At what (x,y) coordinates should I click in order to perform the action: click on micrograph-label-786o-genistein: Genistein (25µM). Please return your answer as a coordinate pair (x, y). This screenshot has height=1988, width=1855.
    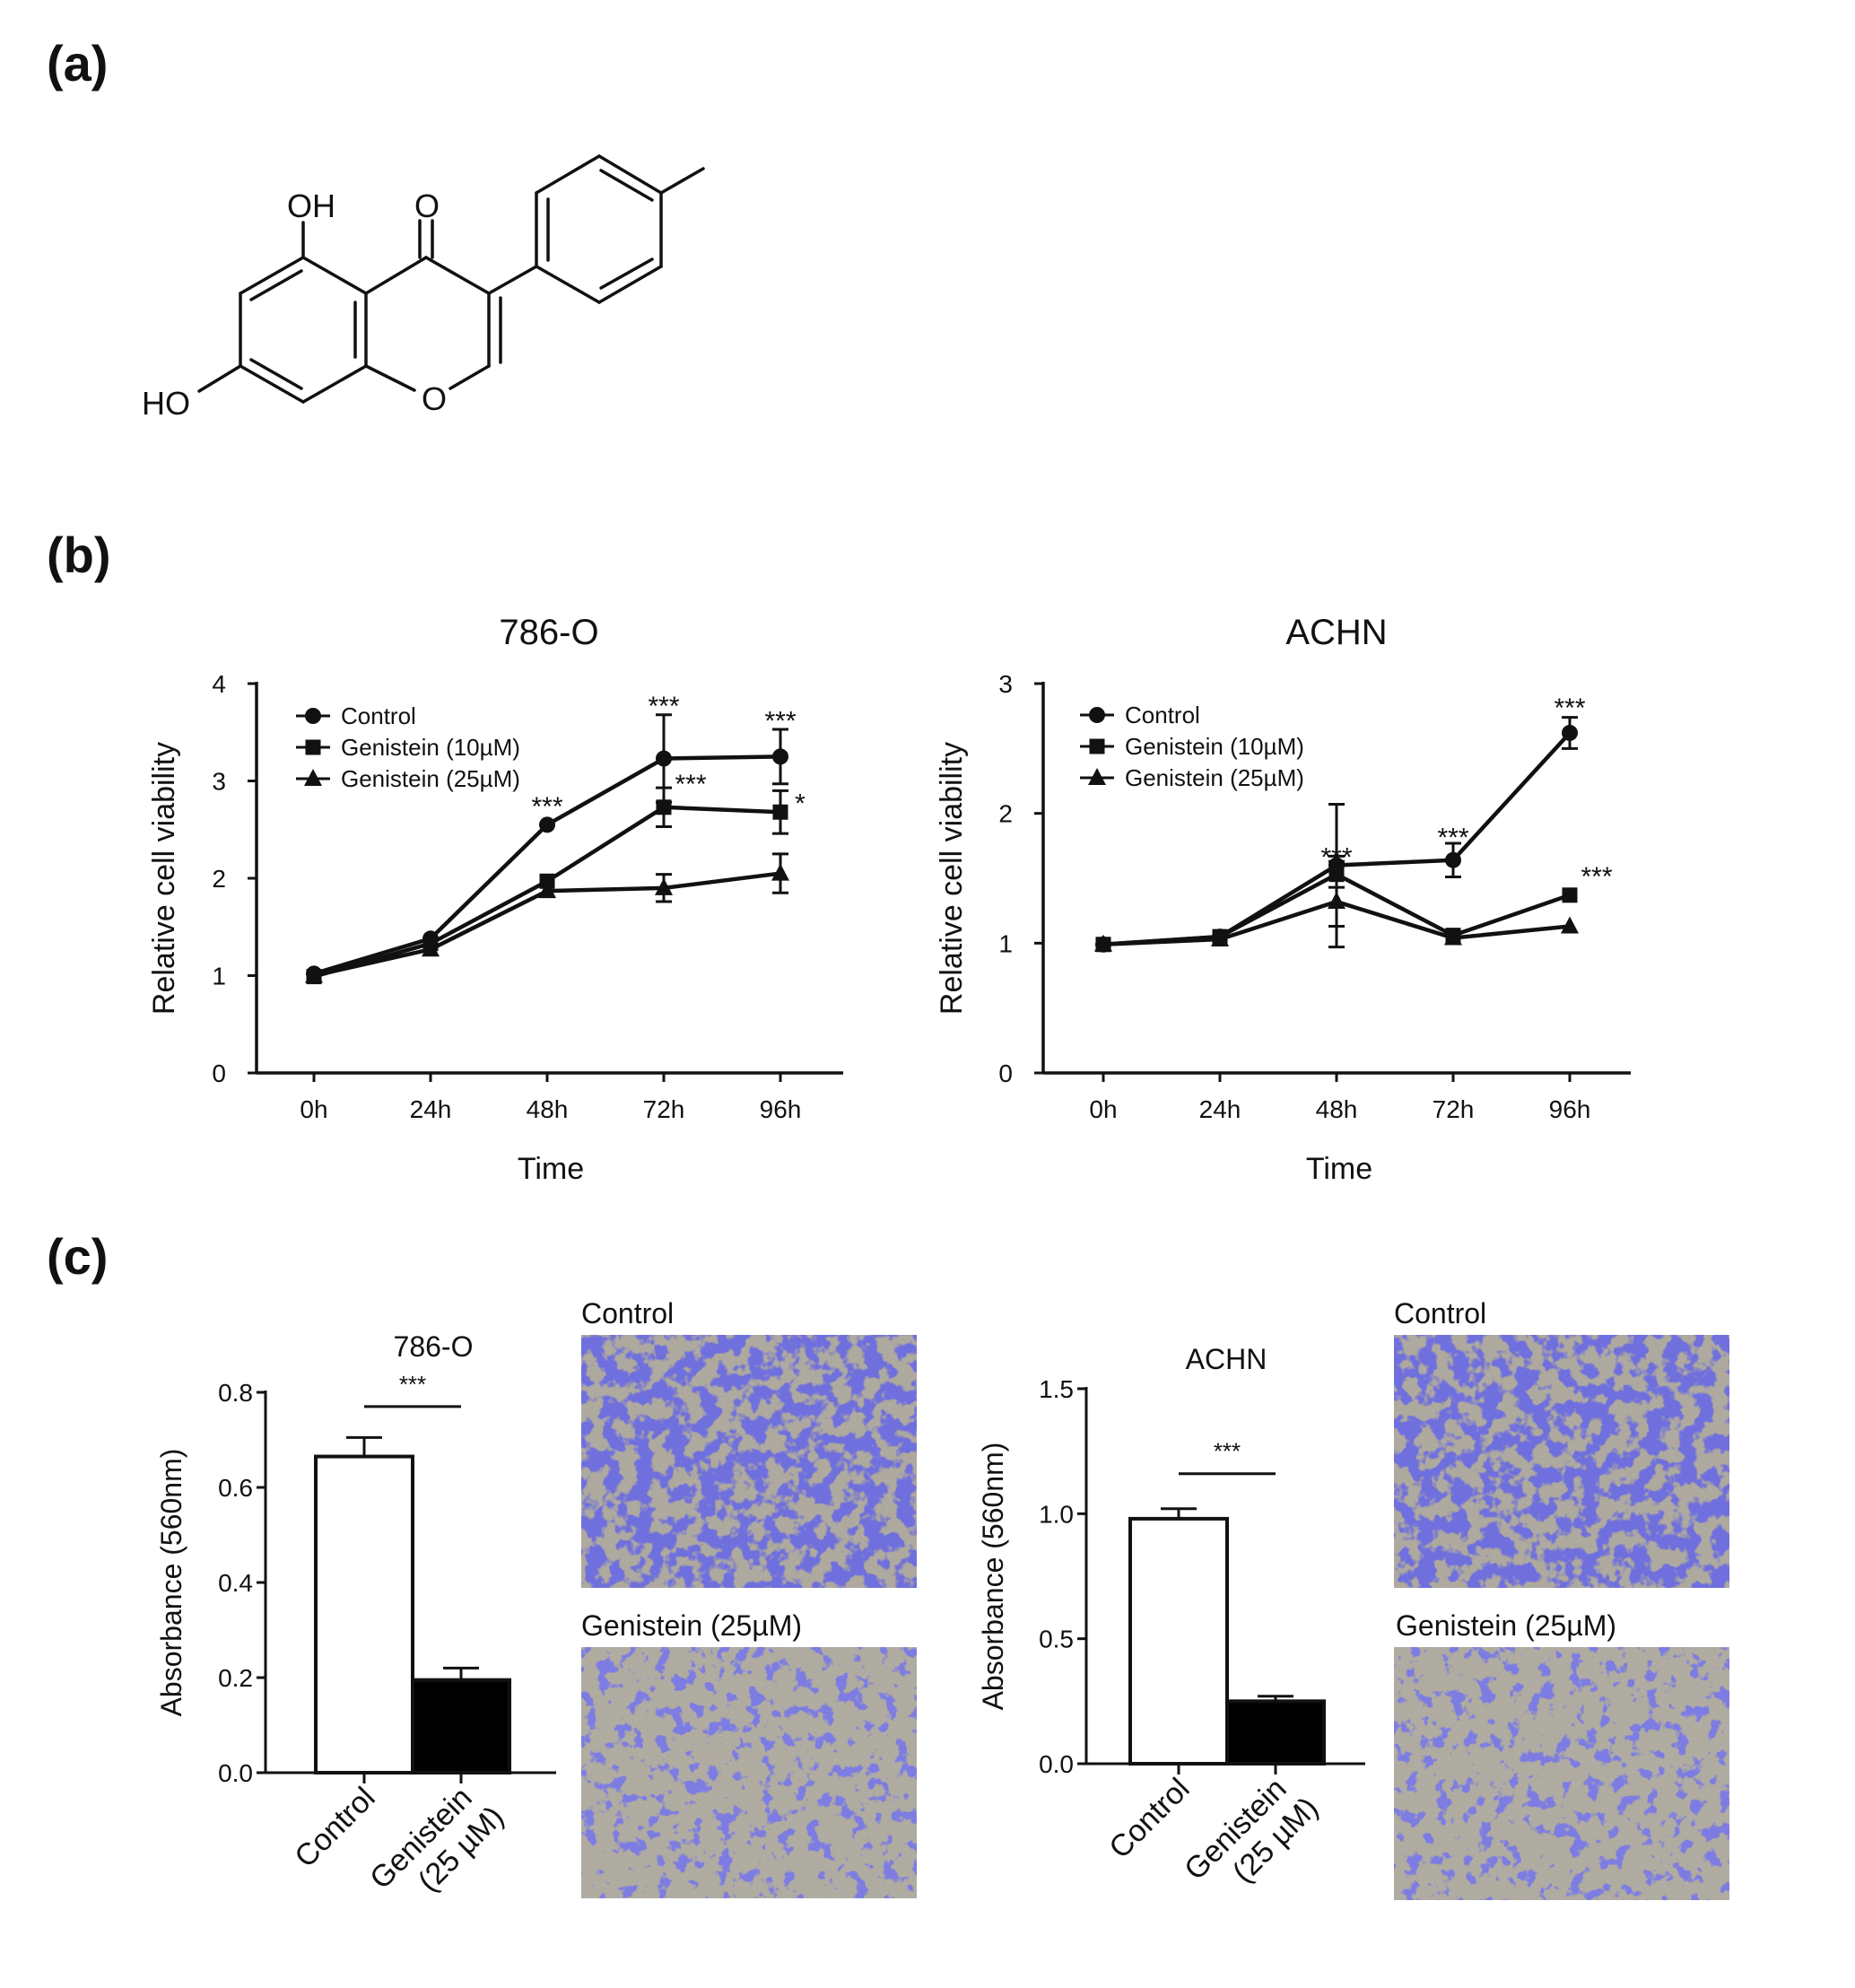
    Looking at the image, I should click on (691, 1625).